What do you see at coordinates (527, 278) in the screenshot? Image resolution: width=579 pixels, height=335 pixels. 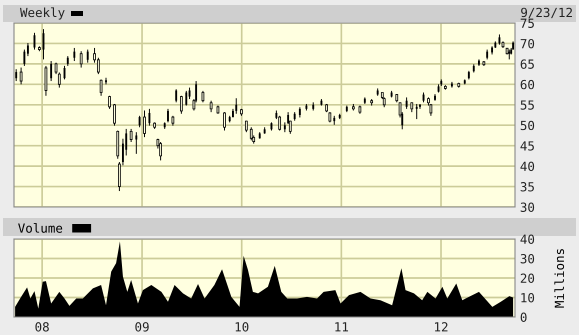 I see `y-tick-label: 20` at bounding box center [527, 278].